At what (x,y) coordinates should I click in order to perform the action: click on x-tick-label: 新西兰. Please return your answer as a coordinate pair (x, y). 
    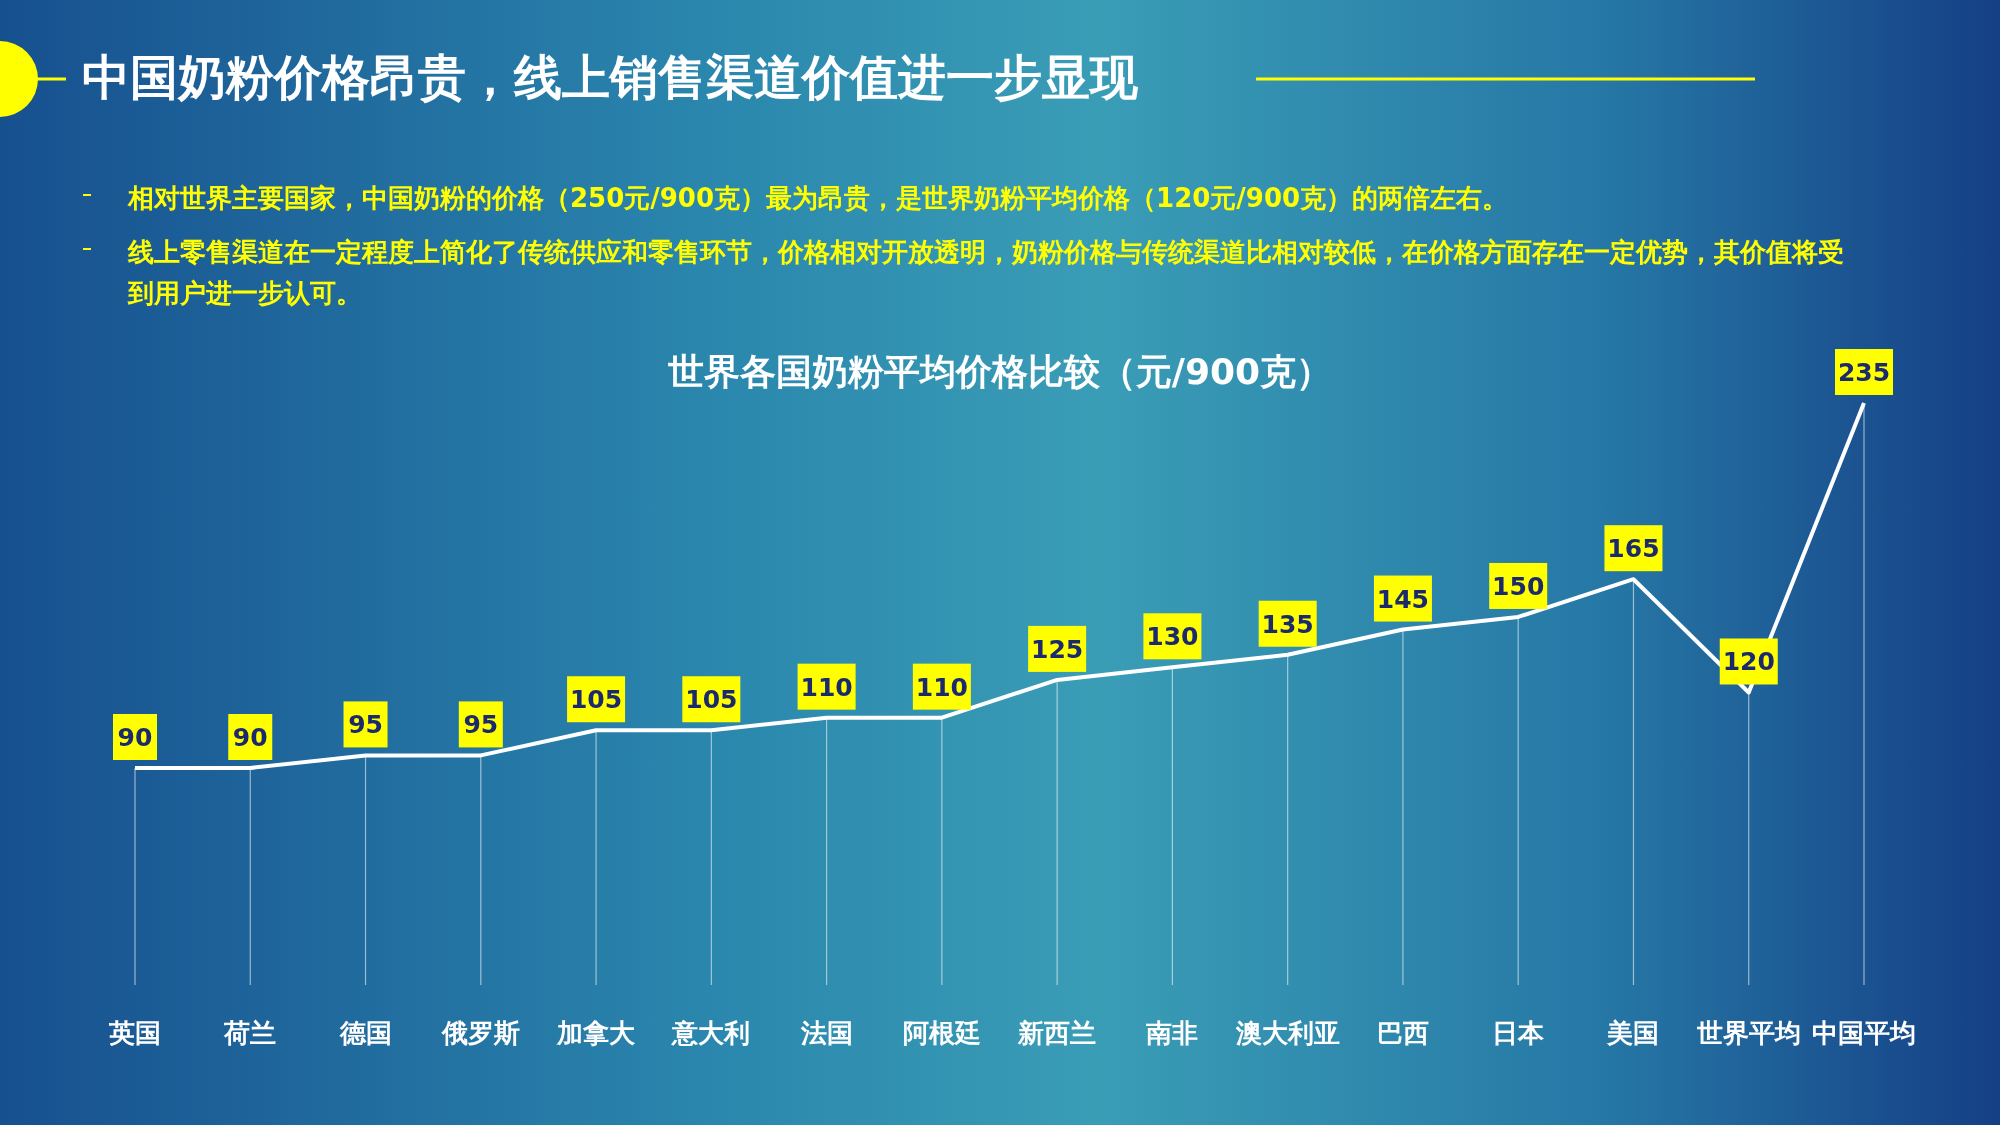
    Looking at the image, I should click on (1057, 1033).